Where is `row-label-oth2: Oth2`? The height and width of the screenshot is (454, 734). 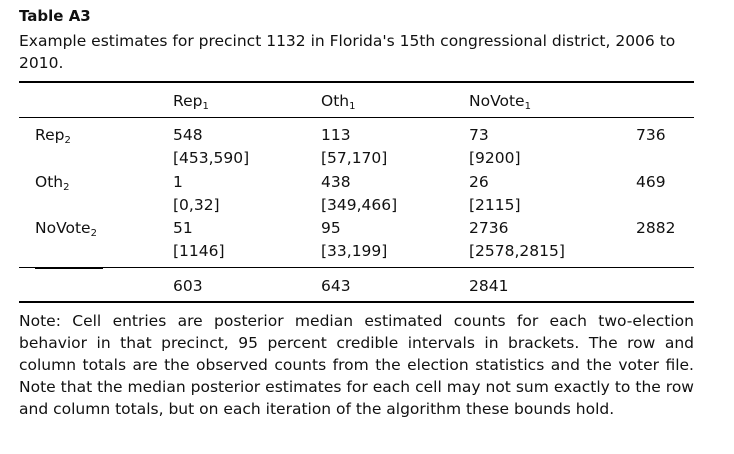
row-label-oth2: Oth2 is located at coordinates (52, 183).